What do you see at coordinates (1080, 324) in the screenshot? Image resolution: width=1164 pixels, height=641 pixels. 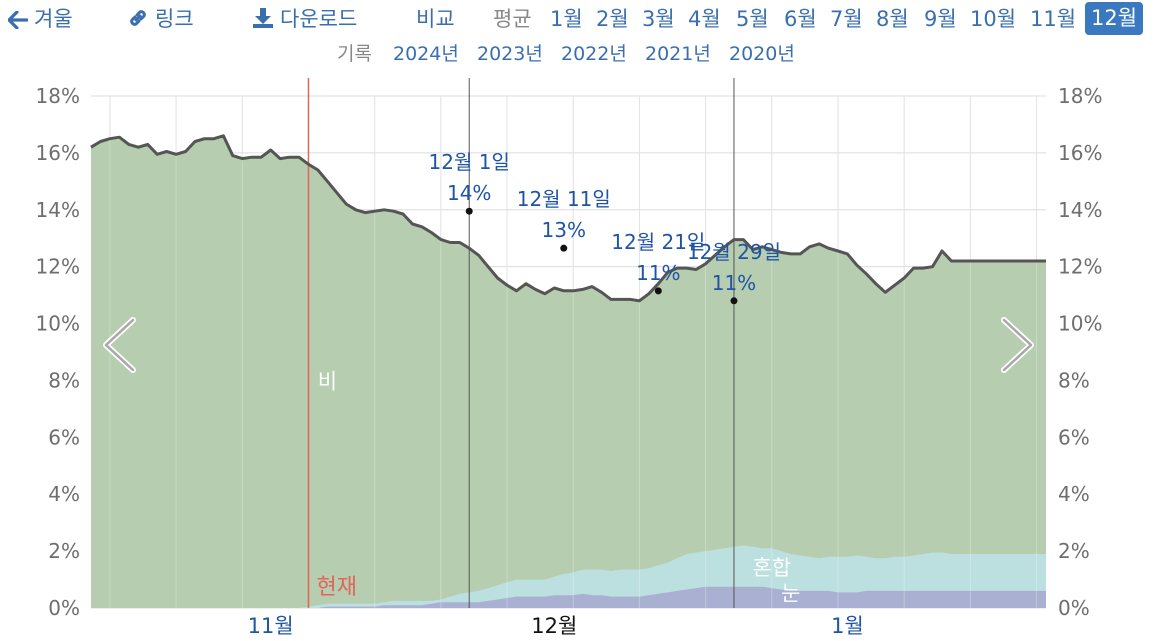 I see `y-tick-label-right: 10%` at bounding box center [1080, 324].